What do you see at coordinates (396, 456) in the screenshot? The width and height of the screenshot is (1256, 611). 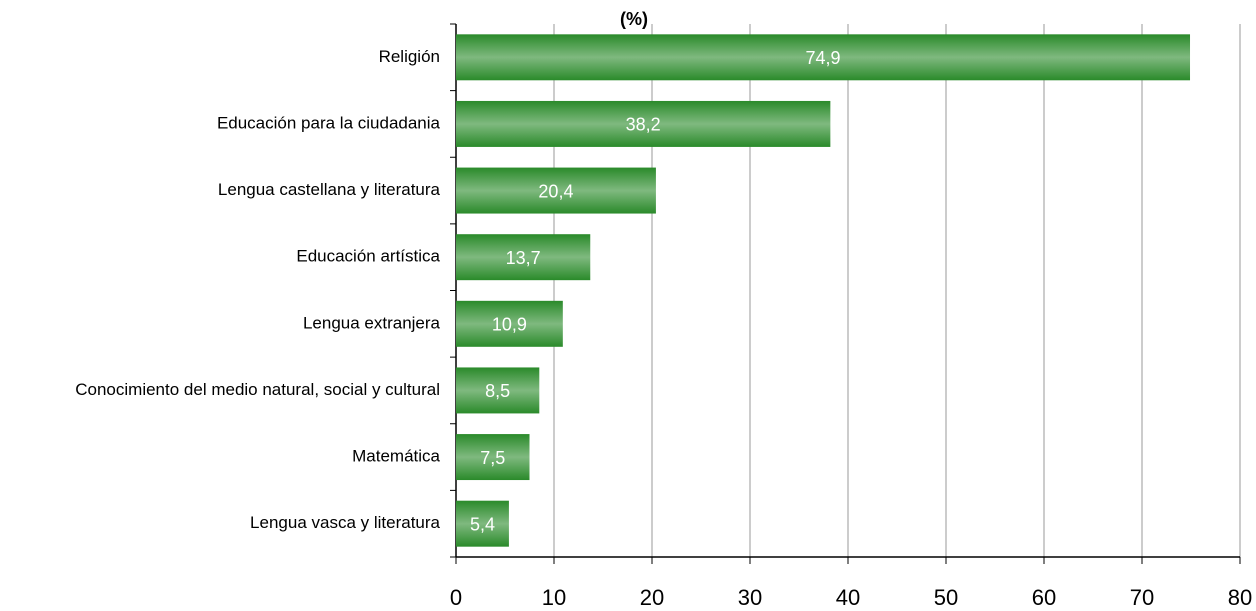 I see `category-label: Matemática` at bounding box center [396, 456].